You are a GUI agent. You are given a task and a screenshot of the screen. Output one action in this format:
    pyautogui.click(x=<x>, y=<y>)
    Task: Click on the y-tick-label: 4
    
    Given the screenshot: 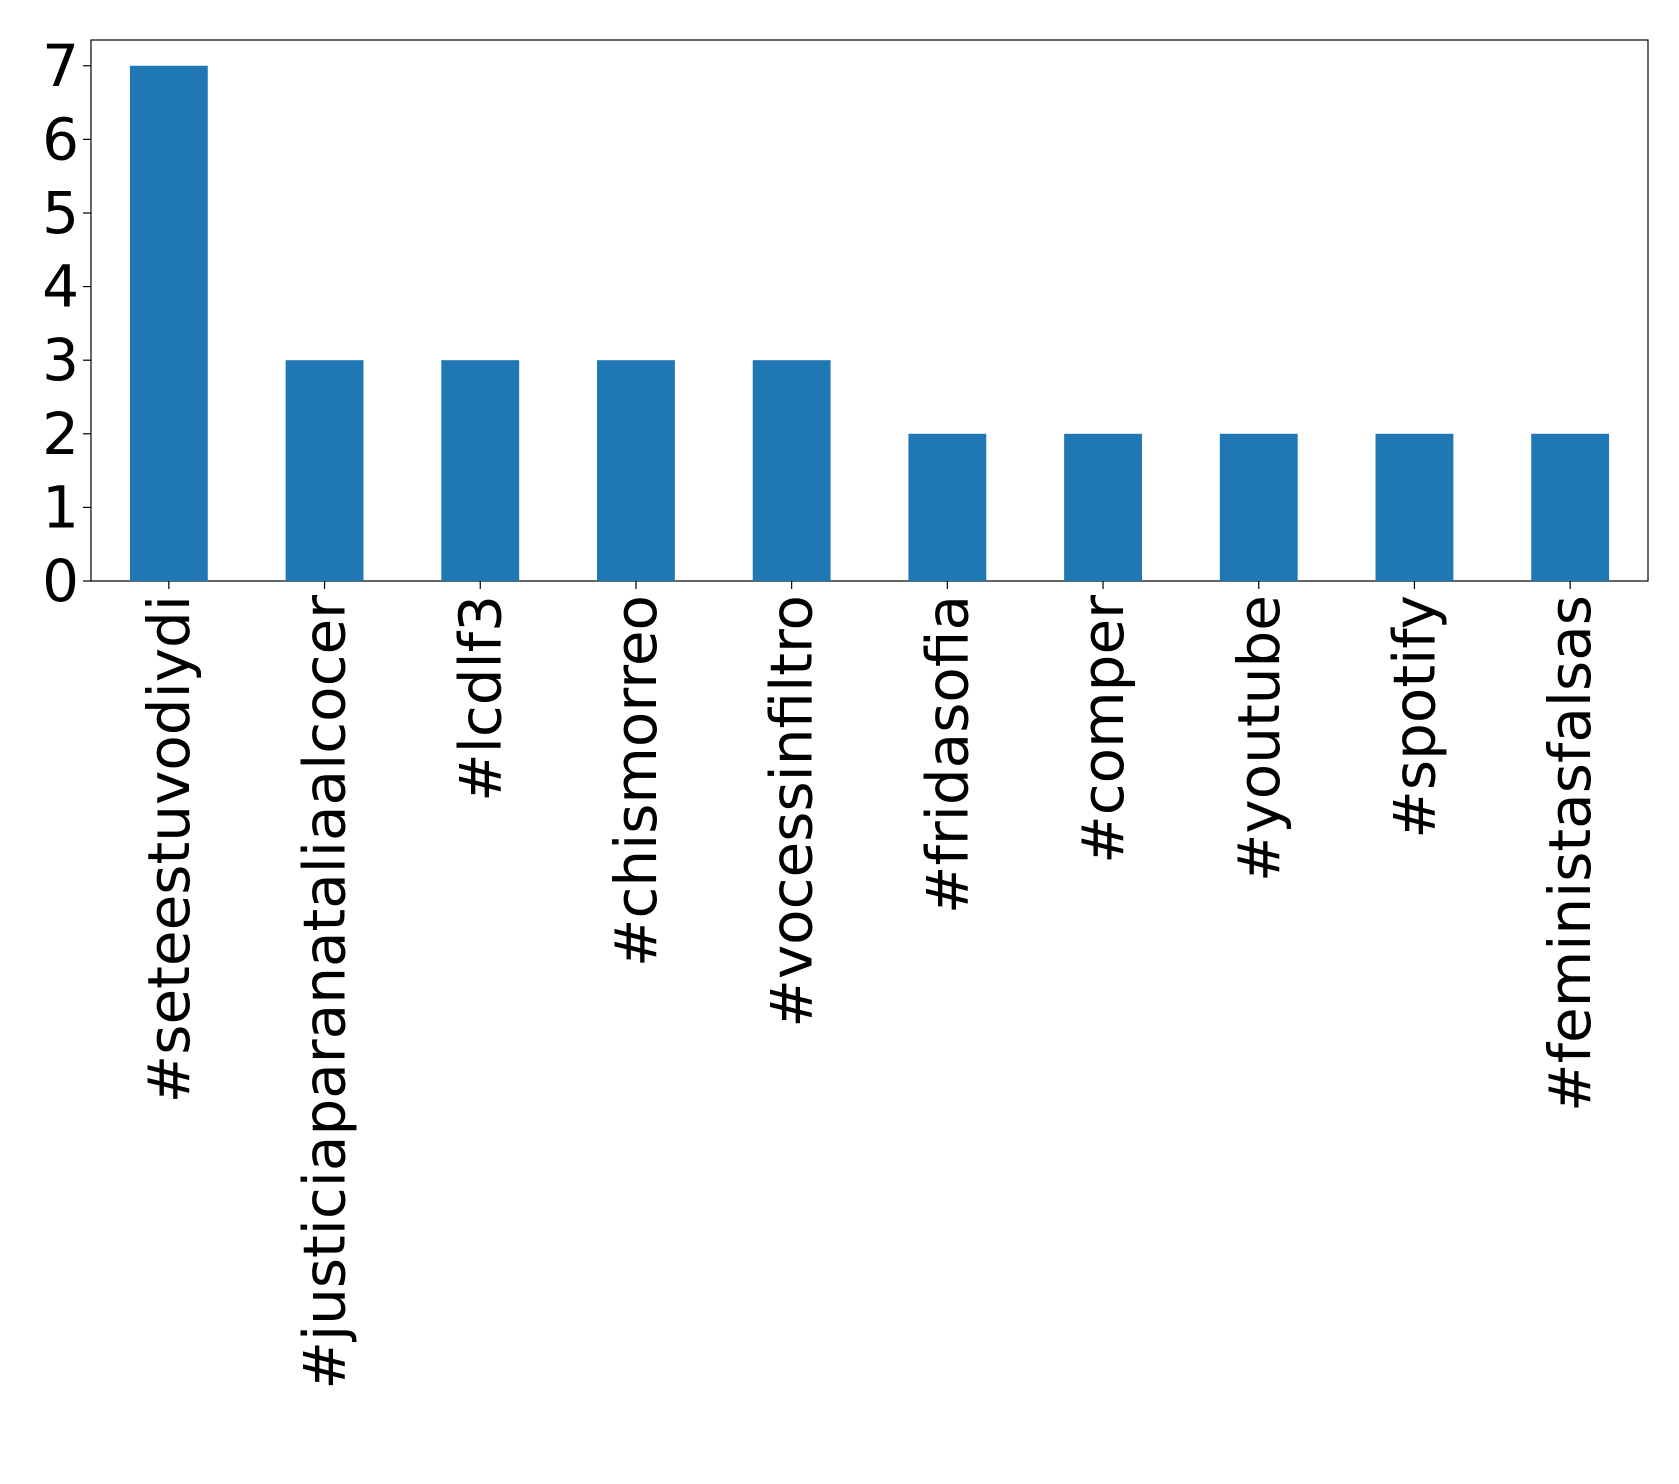 What is the action you would take?
    pyautogui.click(x=60, y=287)
    